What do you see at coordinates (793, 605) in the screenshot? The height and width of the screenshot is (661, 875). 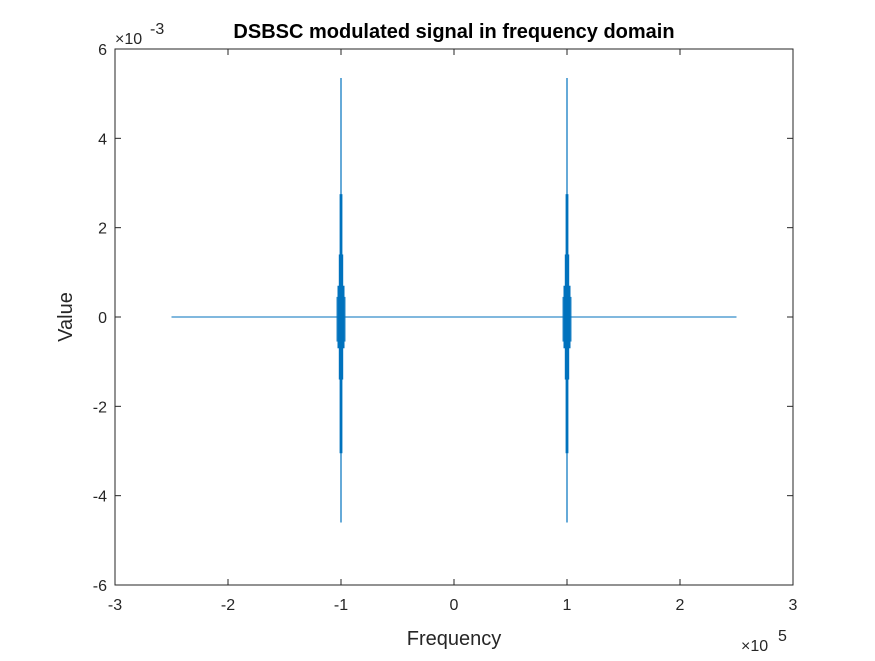 I see `x-tick-label: 3` at bounding box center [793, 605].